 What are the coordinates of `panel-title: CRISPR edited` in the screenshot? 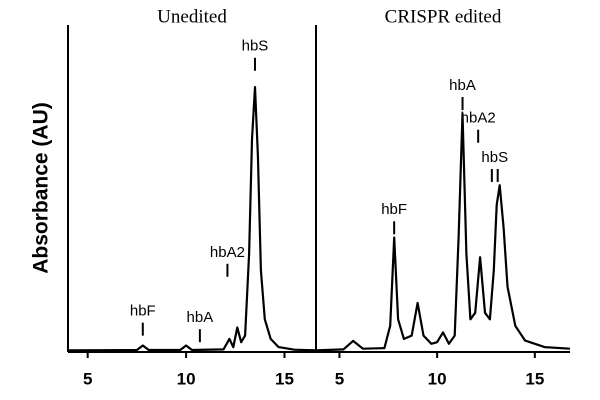 It's located at (443, 16).